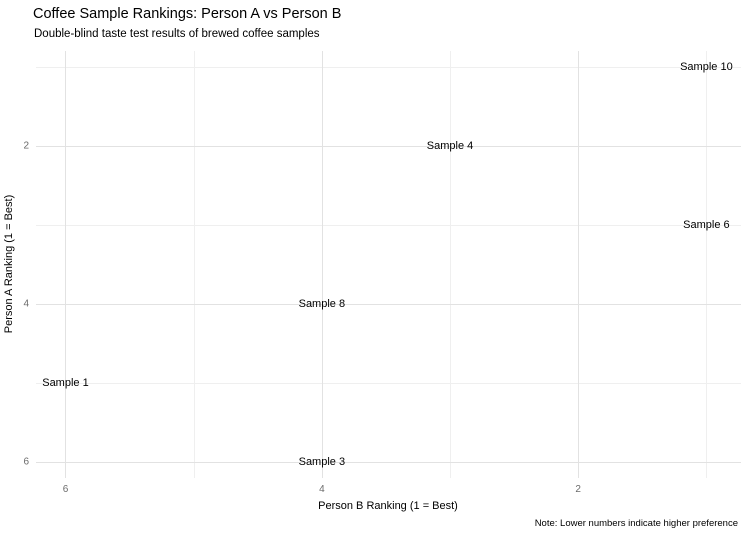 This screenshot has width=745, height=539. What do you see at coordinates (450, 145) in the screenshot?
I see `sample-label: Sample 4` at bounding box center [450, 145].